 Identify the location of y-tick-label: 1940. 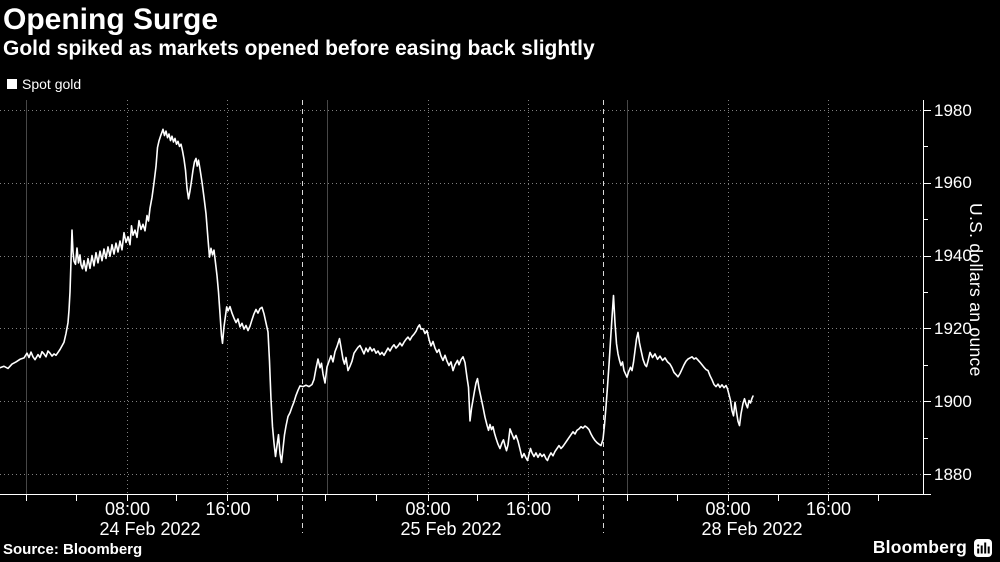
(953, 256).